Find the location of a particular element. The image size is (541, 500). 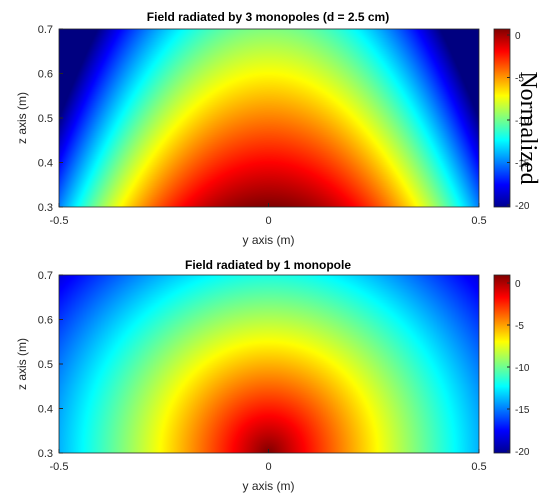

bottom-x-tick-label: 0 is located at coordinates (268, 467).